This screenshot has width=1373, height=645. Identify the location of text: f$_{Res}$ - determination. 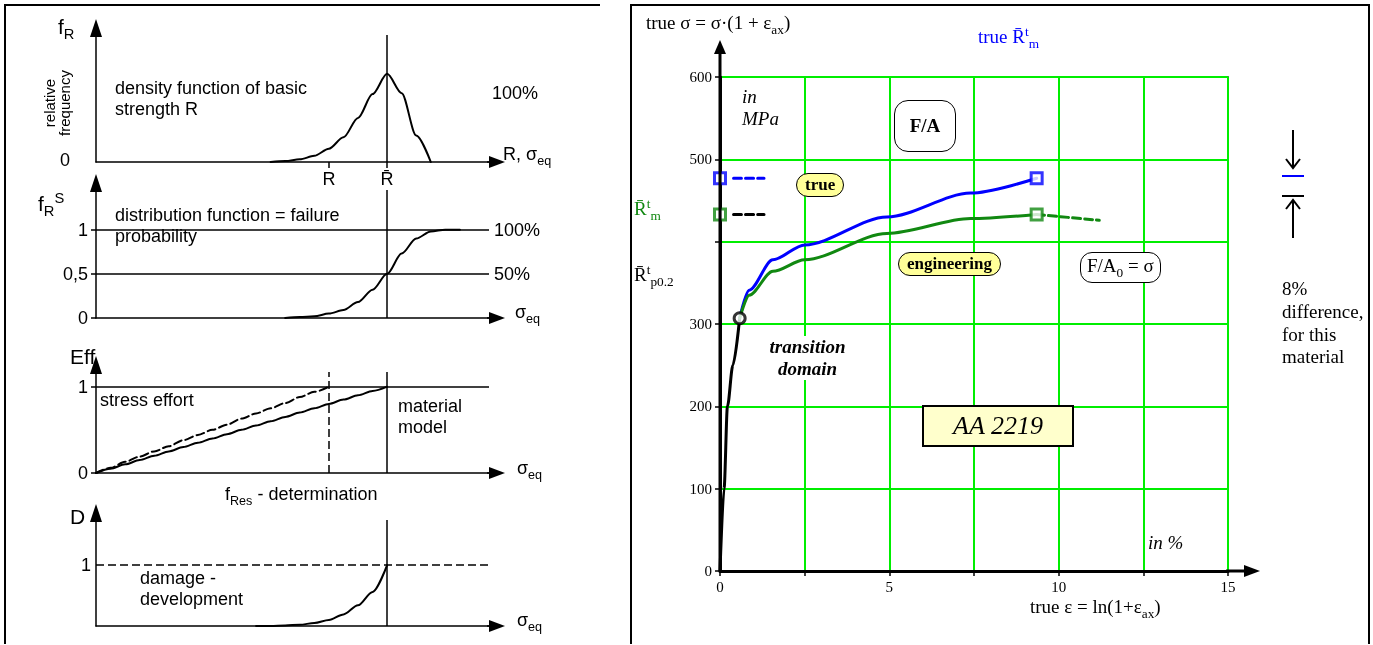
(301, 496).